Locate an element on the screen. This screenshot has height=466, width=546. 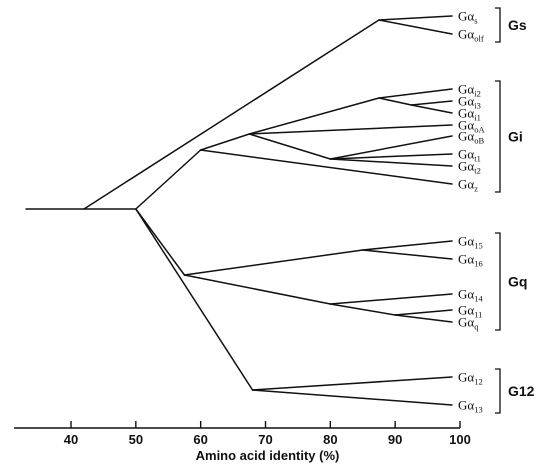
group-label-gi: Gi is located at coordinates (515, 137).